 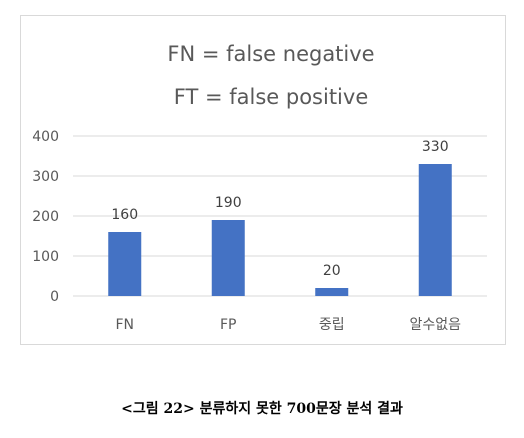 I want to click on y-tick-label-300: 300, so click(x=45, y=177).